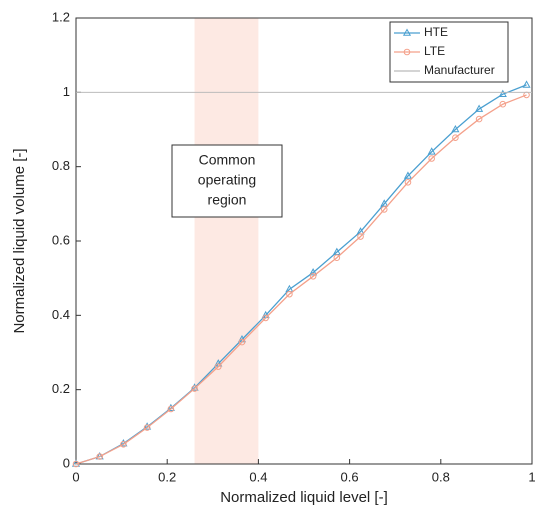  What do you see at coordinates (66, 91) in the screenshot?
I see `y-tick-label: 1` at bounding box center [66, 91].